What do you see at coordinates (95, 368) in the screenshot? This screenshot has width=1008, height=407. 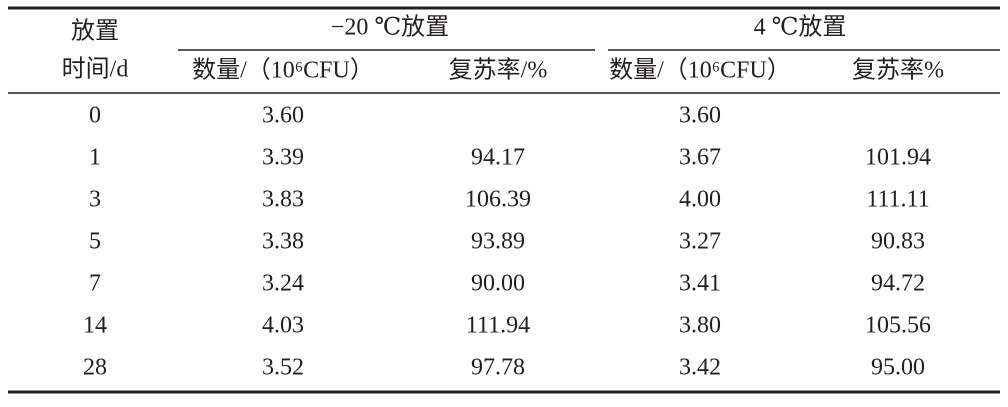 I see `row-time: 28` at bounding box center [95, 368].